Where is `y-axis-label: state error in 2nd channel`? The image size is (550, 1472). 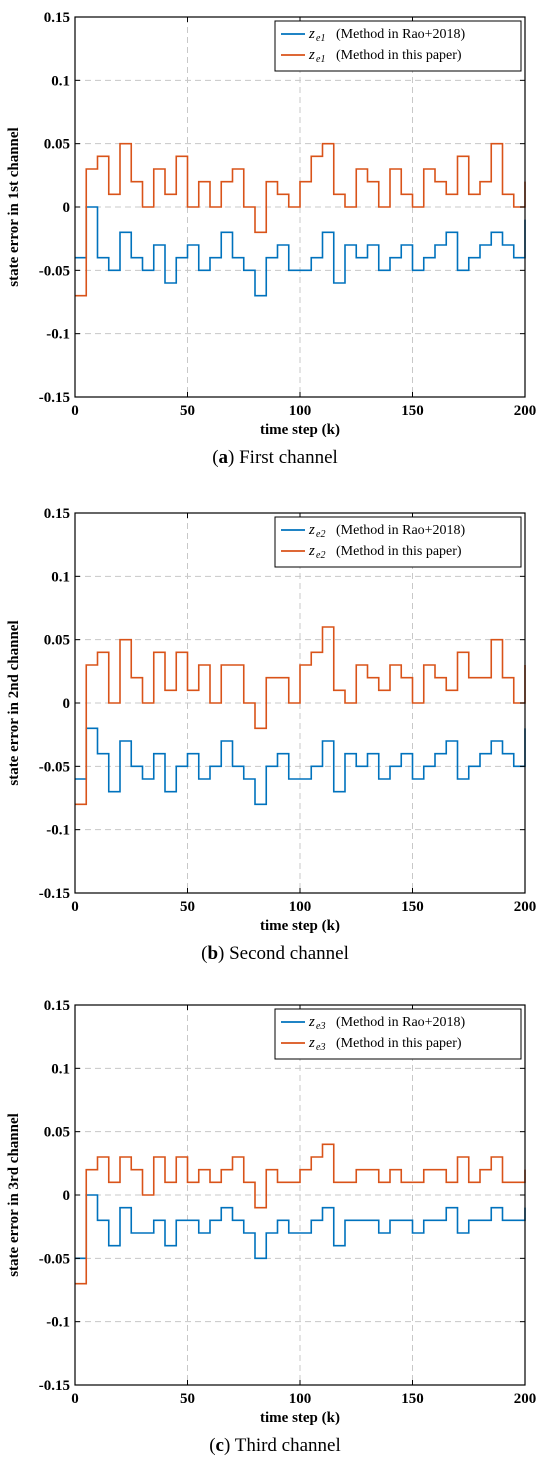 y-axis-label: state error in 2nd channel is located at coordinates (14, 702).